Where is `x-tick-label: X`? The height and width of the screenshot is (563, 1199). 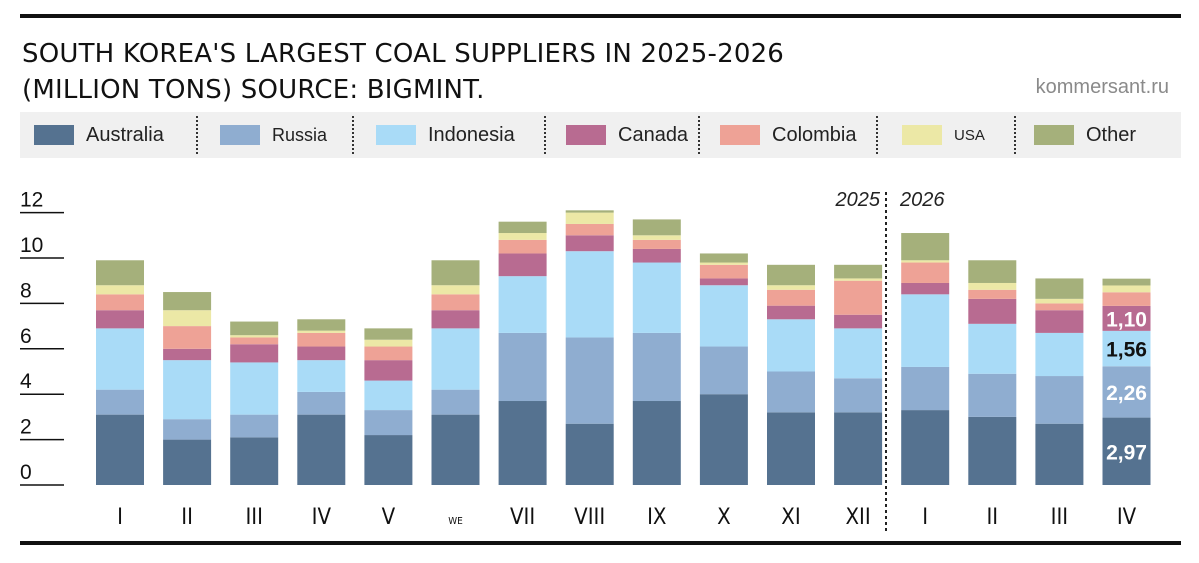
x-tick-label: X is located at coordinates (724, 517).